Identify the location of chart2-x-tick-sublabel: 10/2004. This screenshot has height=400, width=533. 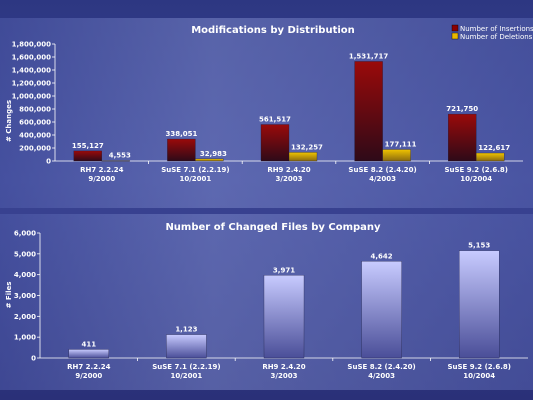
(479, 376).